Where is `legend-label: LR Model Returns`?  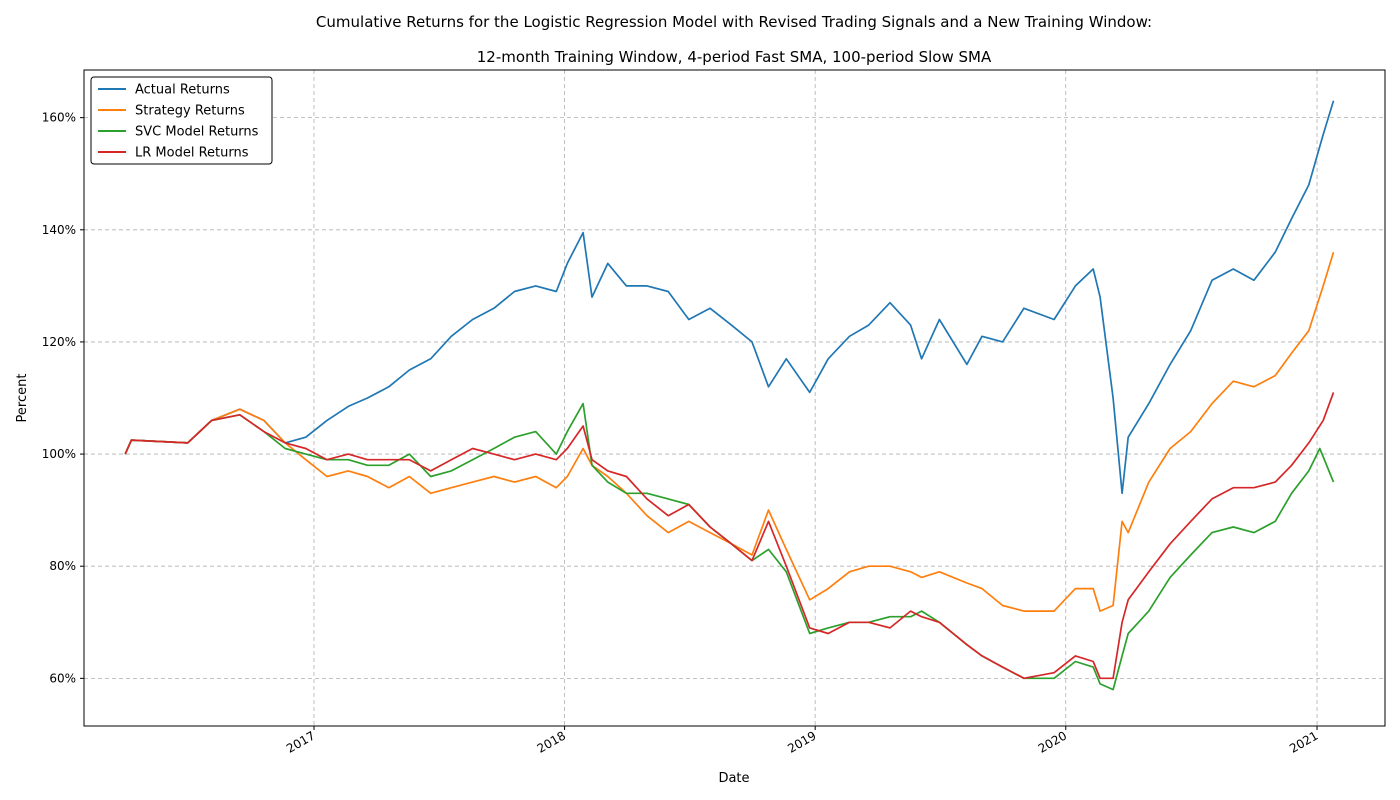
legend-label: LR Model Returns is located at coordinates (192, 153).